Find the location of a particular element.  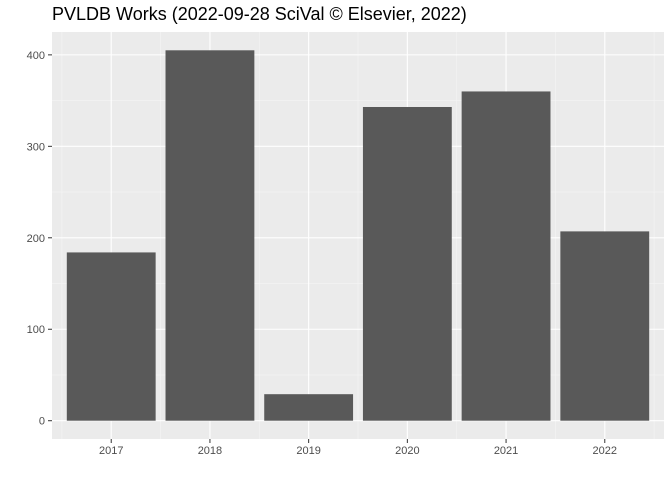

x-axis: 2017 2018 2019 2020 2021 2022 is located at coordinates (358, 448).